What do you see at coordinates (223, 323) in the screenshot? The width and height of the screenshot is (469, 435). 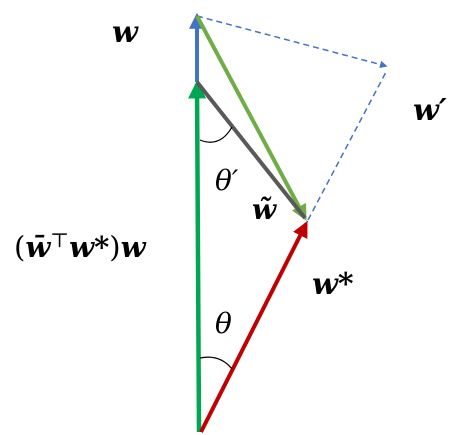 I see `label-theta: θ` at bounding box center [223, 323].